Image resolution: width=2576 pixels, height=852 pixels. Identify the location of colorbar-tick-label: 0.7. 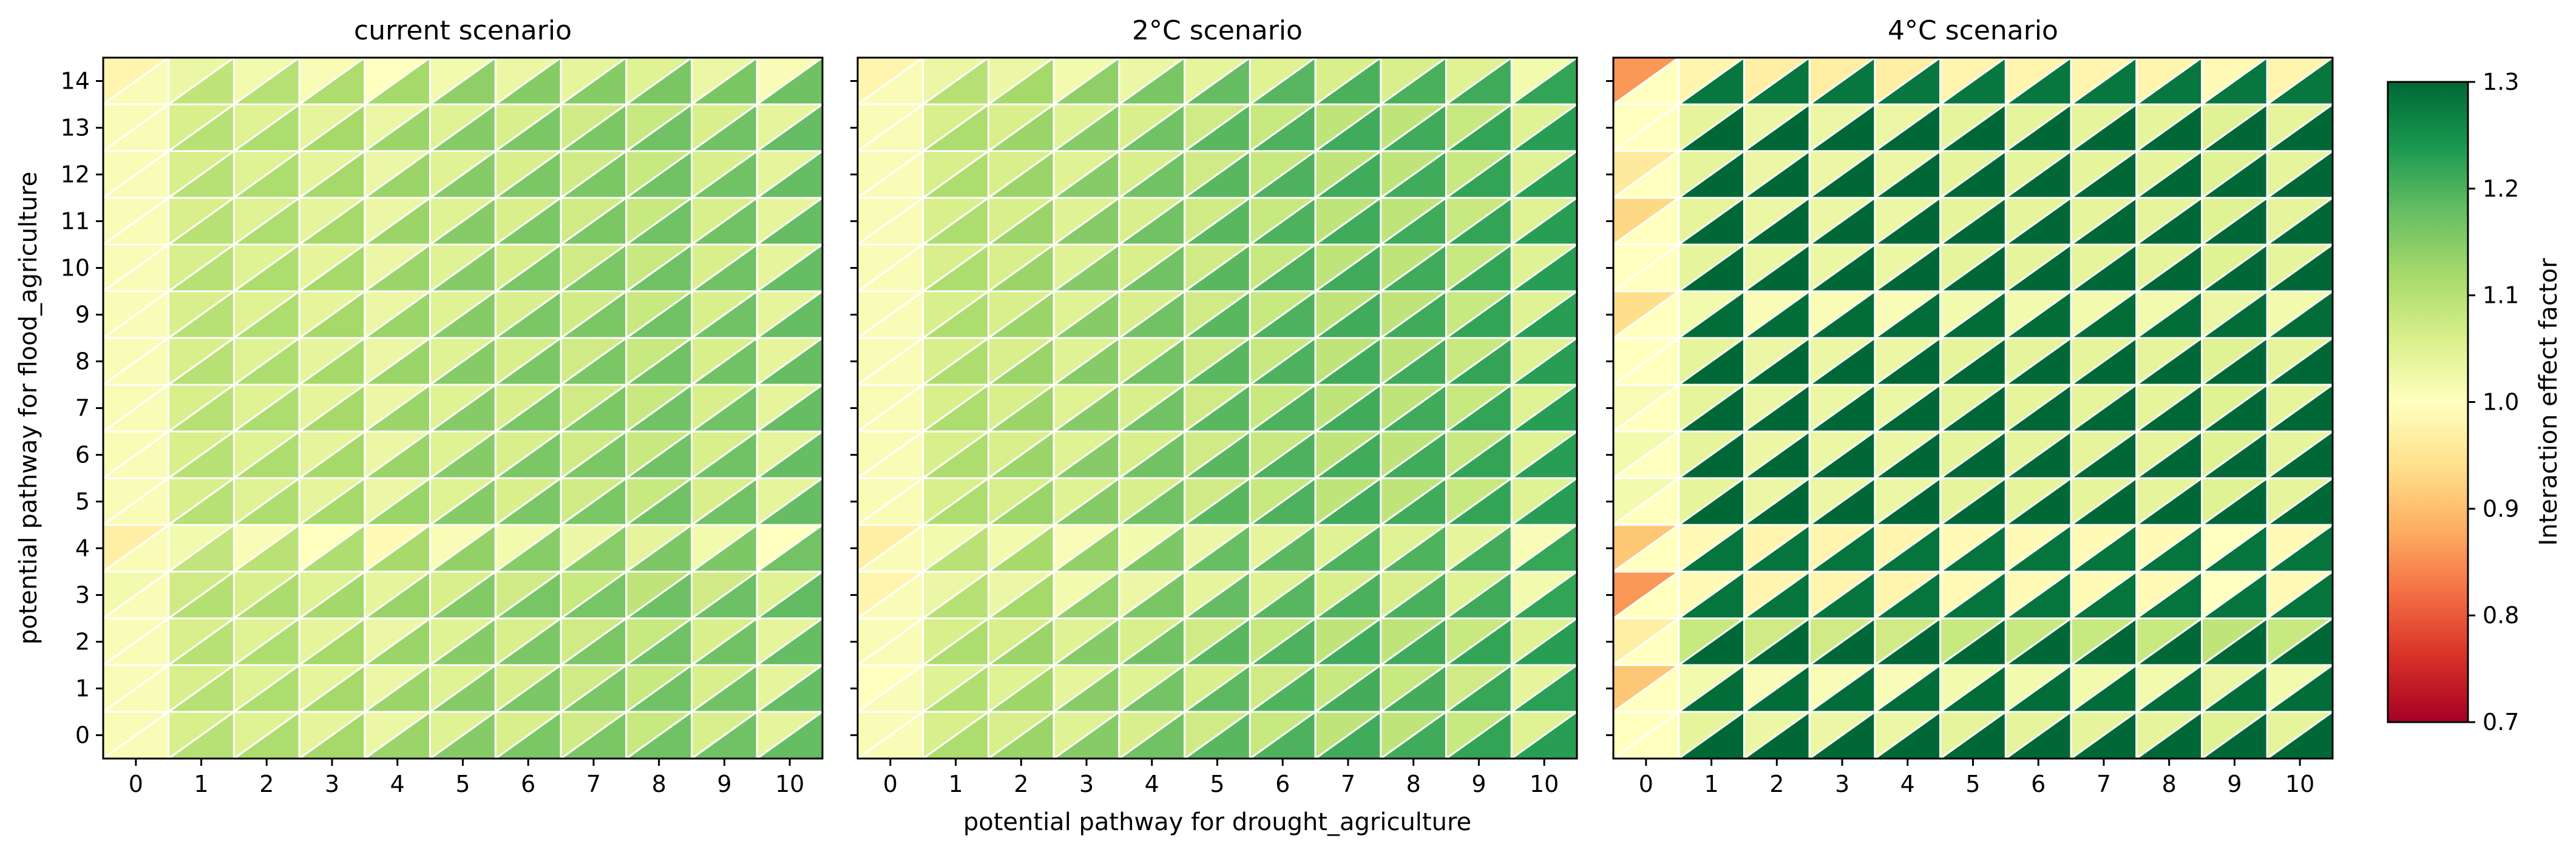
(2501, 722).